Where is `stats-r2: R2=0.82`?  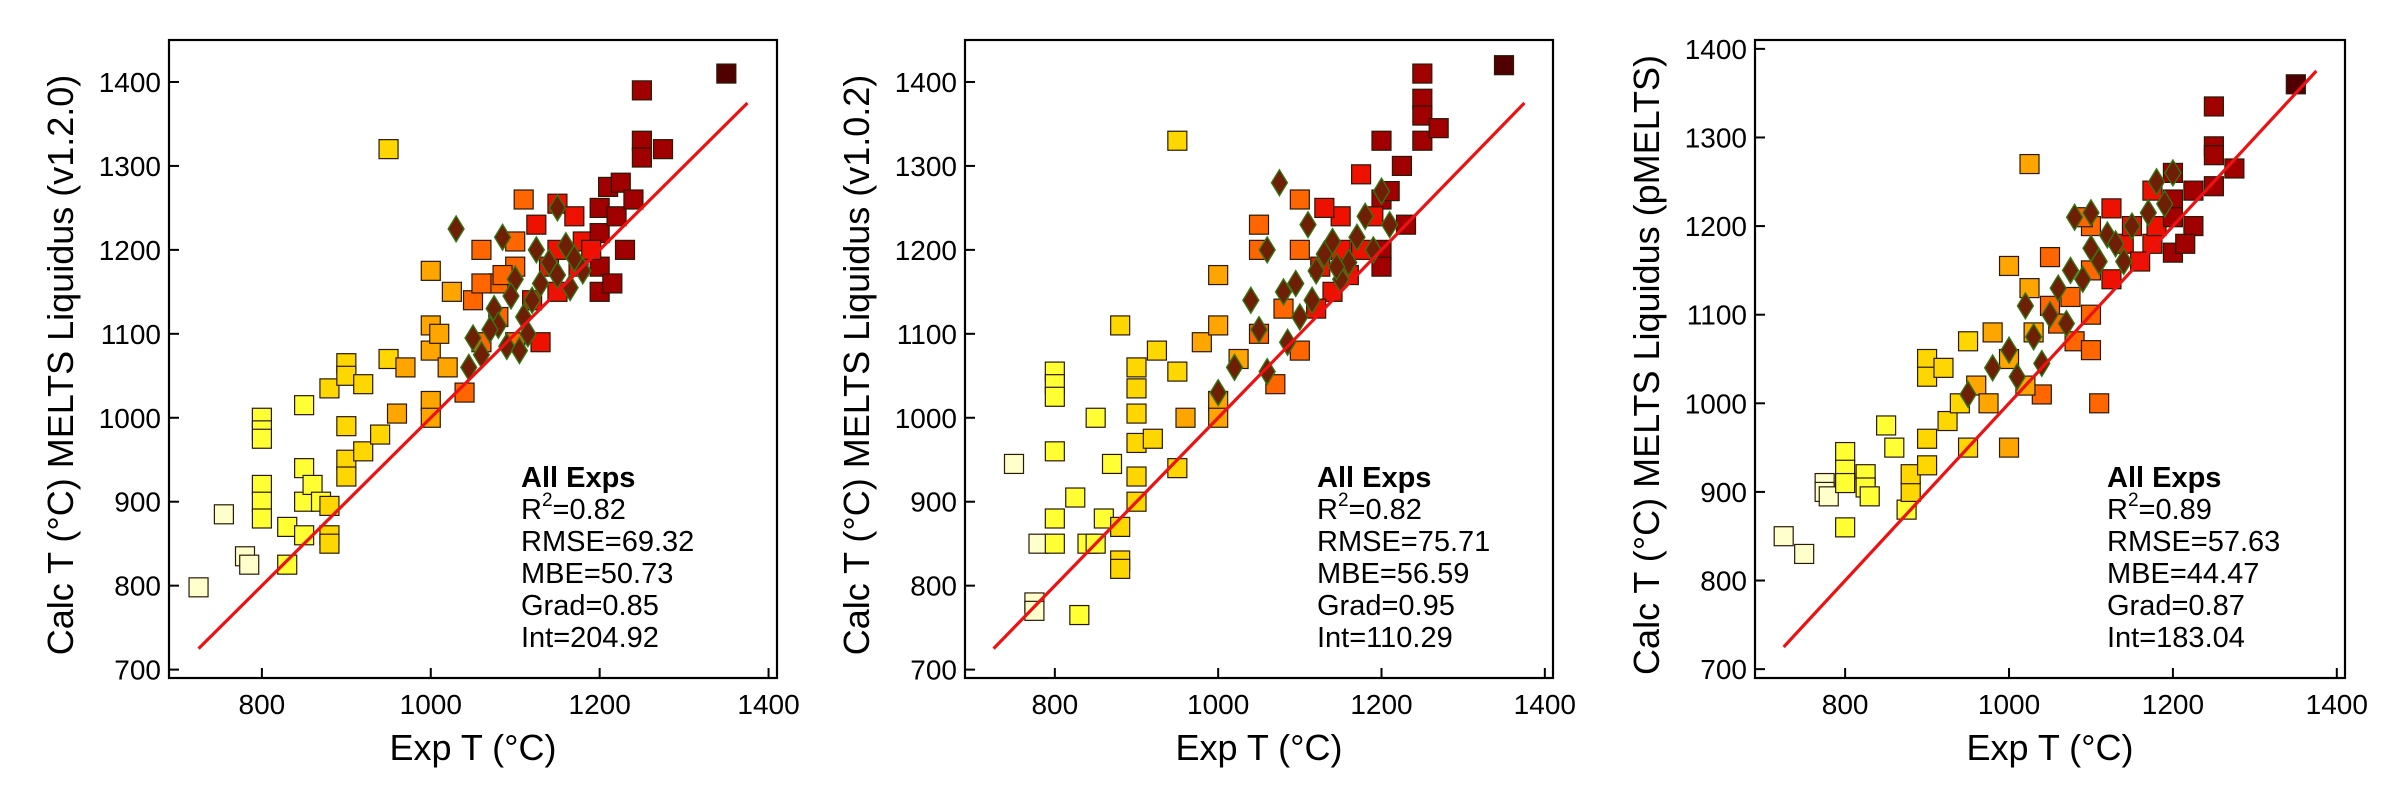 stats-r2: R2=0.82 is located at coordinates (573, 508).